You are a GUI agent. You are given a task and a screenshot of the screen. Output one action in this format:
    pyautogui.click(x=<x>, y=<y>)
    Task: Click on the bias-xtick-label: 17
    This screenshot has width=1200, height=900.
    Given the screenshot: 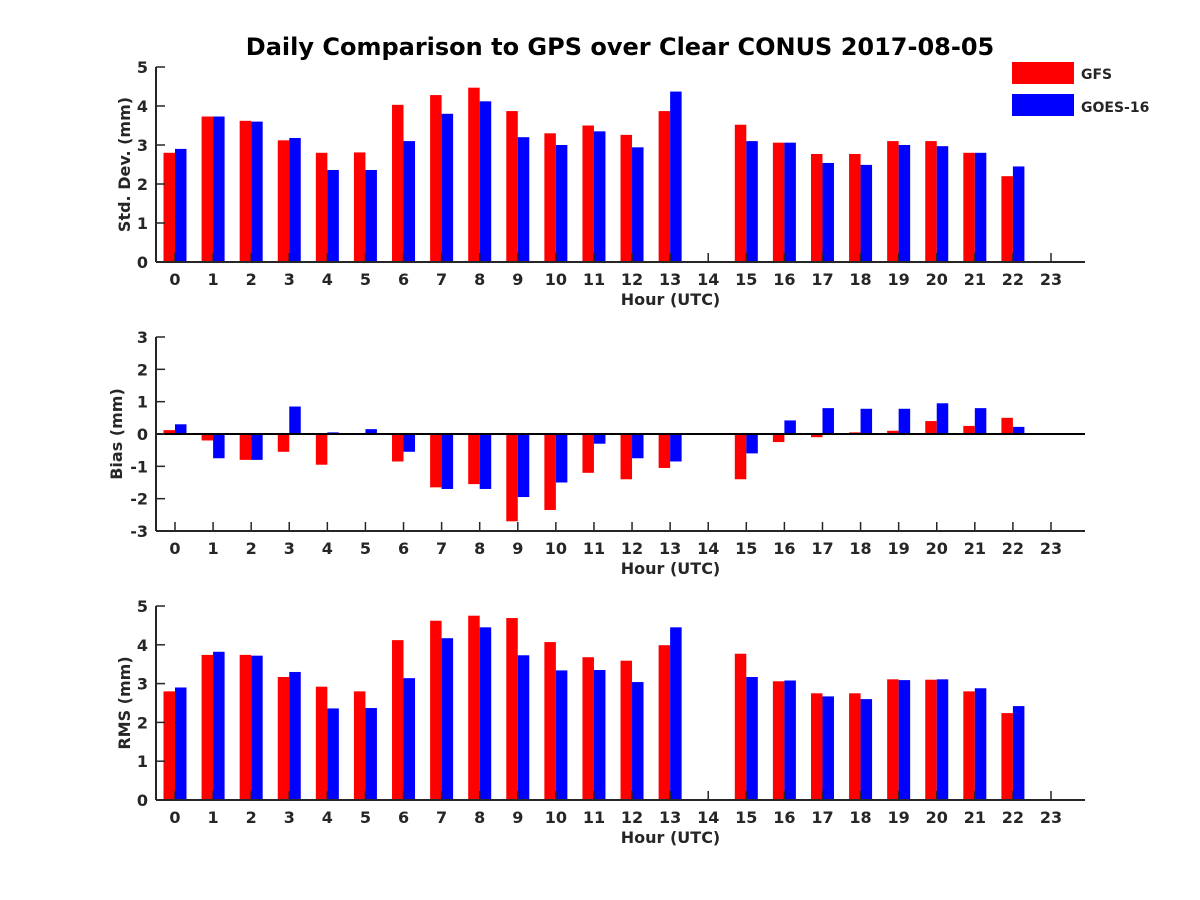 What is the action you would take?
    pyautogui.click(x=822, y=548)
    